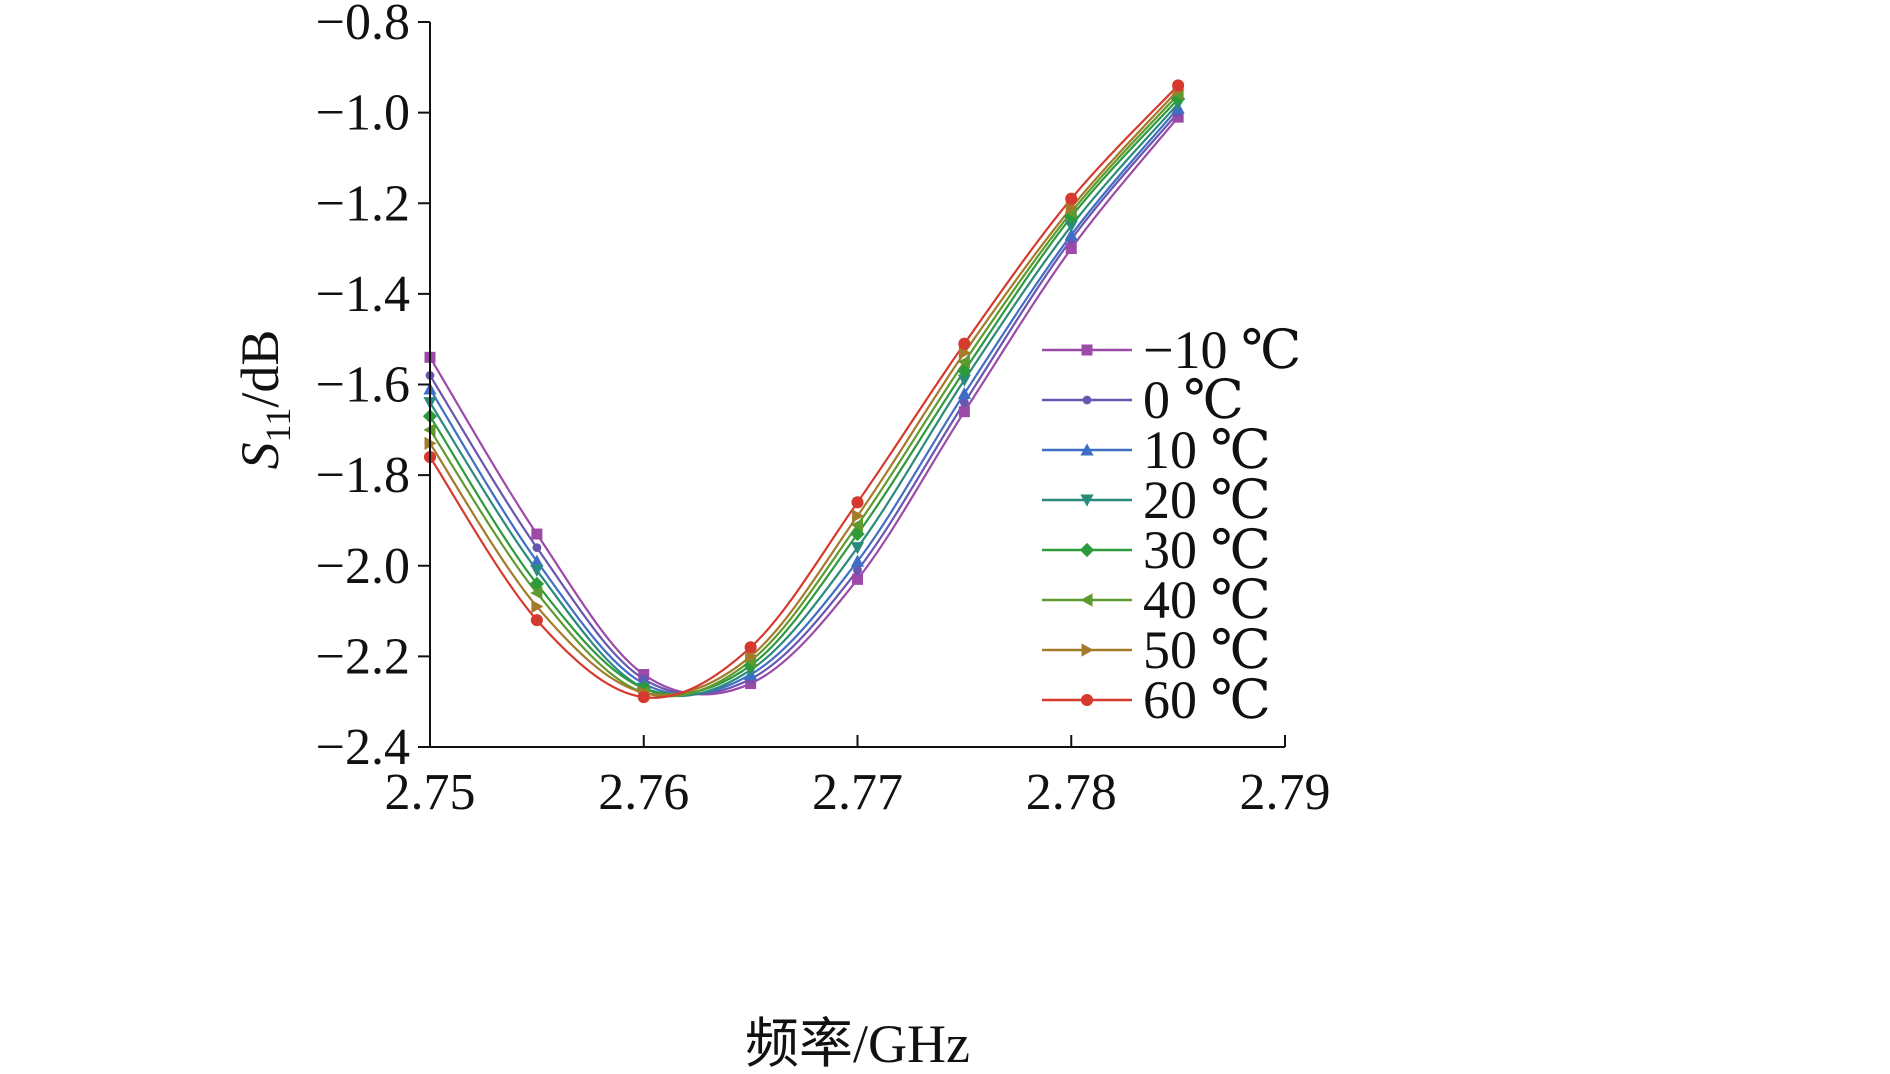 This screenshot has width=1890, height=1074. What do you see at coordinates (1193, 400) in the screenshot?
I see `legend-entry-label: 0 ℃` at bounding box center [1193, 400].